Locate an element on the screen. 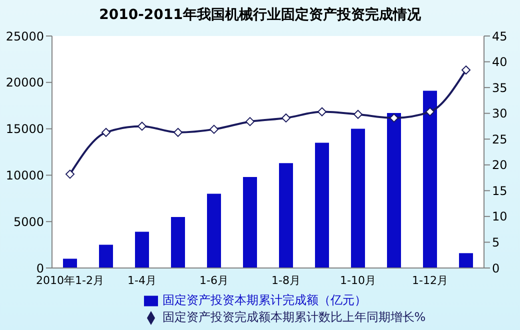  y2-tick-label: 0 is located at coordinates (496, 268).